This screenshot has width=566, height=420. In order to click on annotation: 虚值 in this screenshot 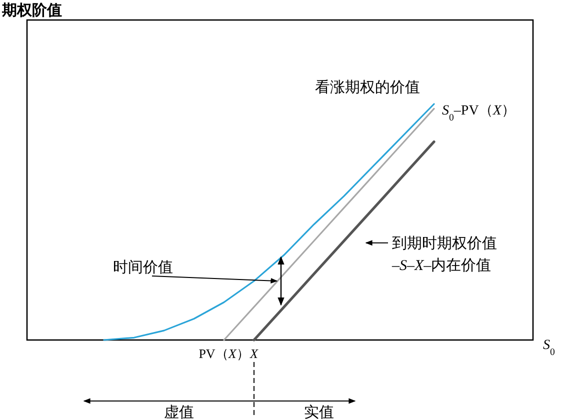, I will do `click(179, 412)`.